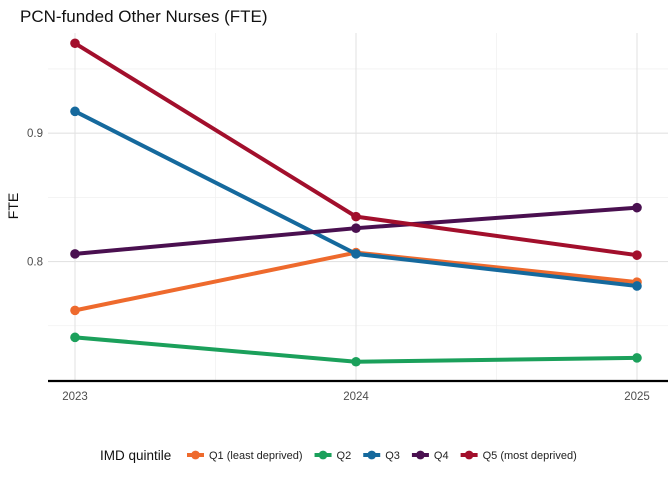  What do you see at coordinates (392, 456) in the screenshot?
I see `legend-label: Q3` at bounding box center [392, 456].